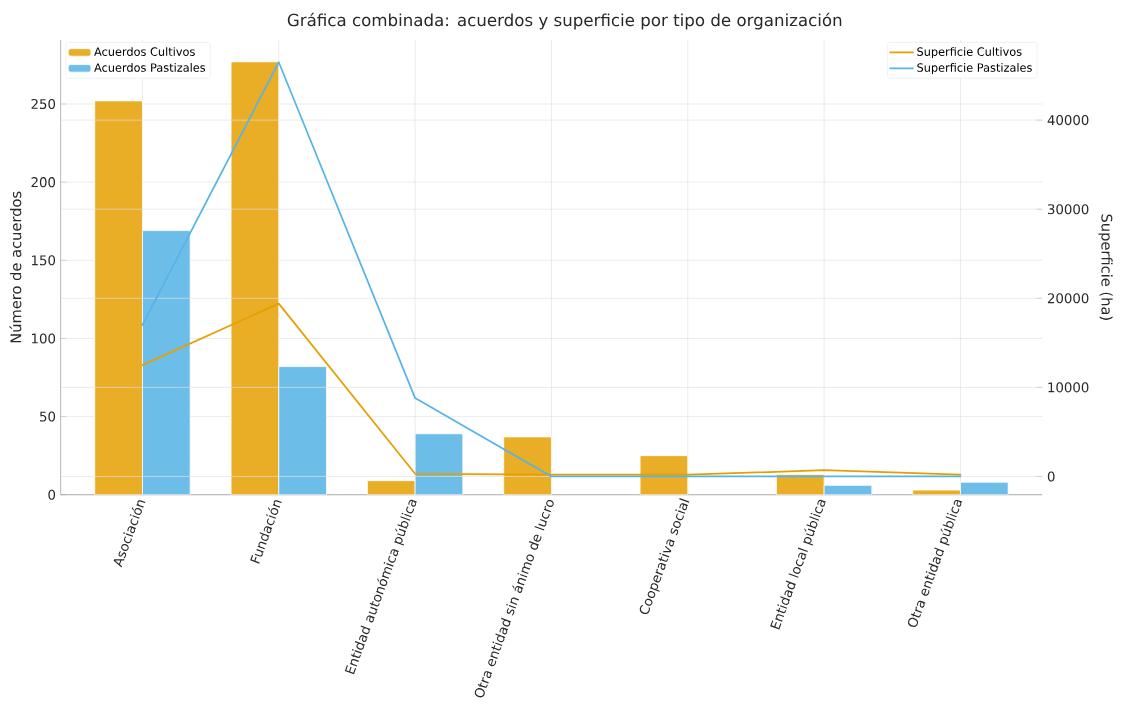  I want to click on y2-tick-label: 30000, so click(1068, 209).